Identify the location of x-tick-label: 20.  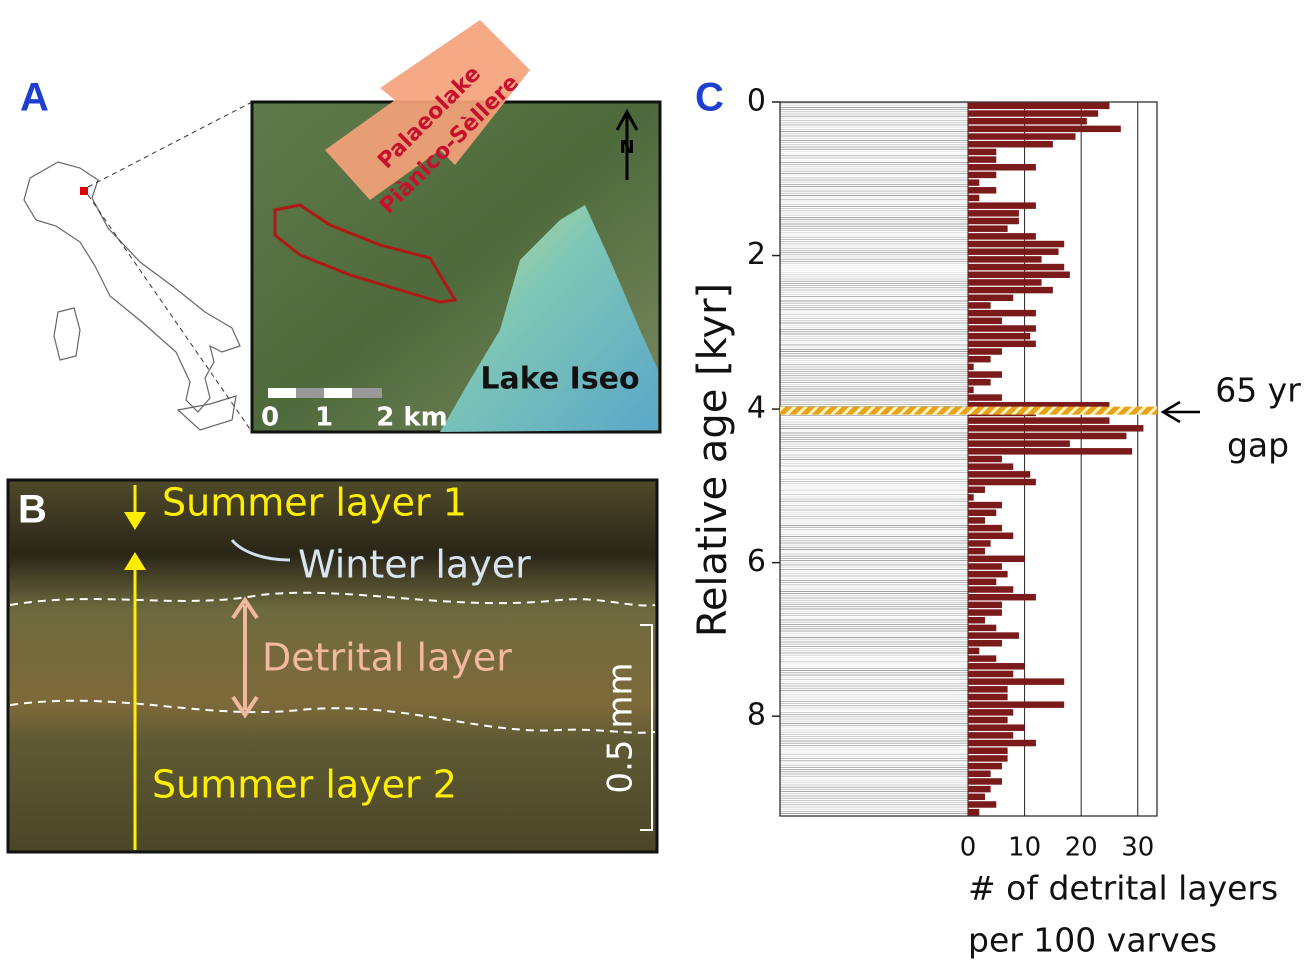
(1081, 848).